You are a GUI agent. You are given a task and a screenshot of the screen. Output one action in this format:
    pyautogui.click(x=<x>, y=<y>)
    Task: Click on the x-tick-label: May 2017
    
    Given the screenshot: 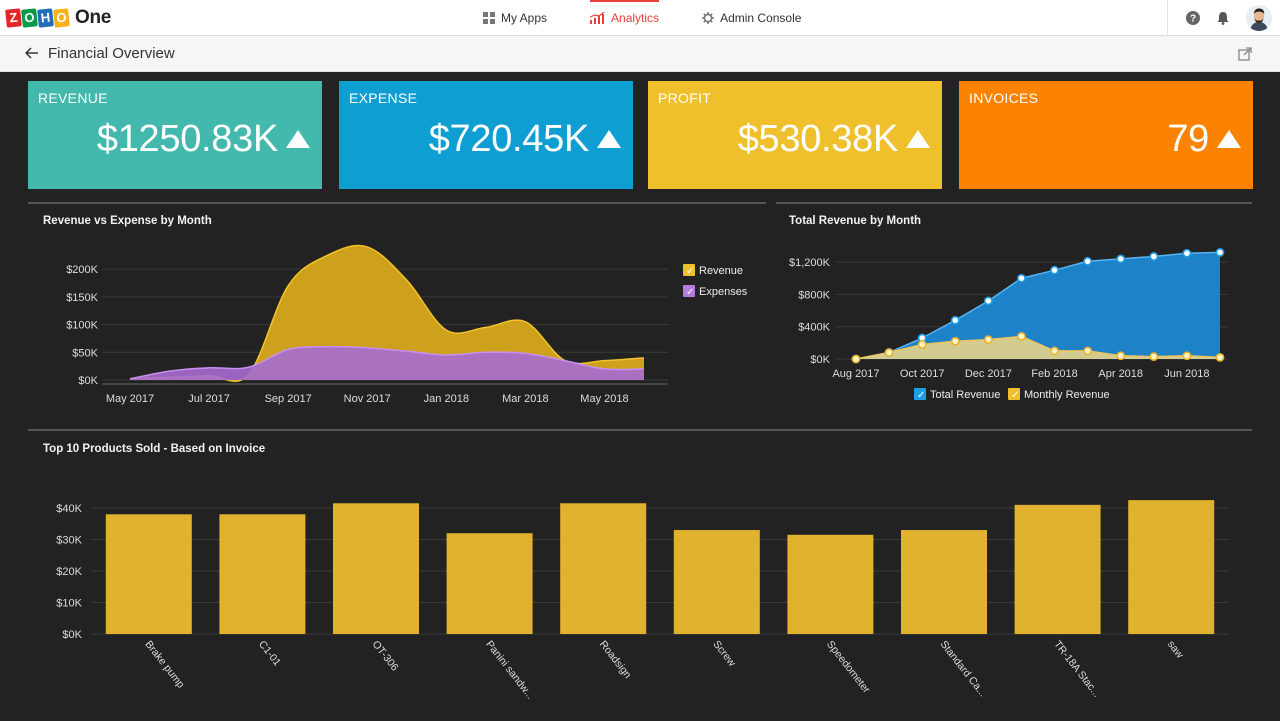 What is the action you would take?
    pyautogui.click(x=130, y=399)
    